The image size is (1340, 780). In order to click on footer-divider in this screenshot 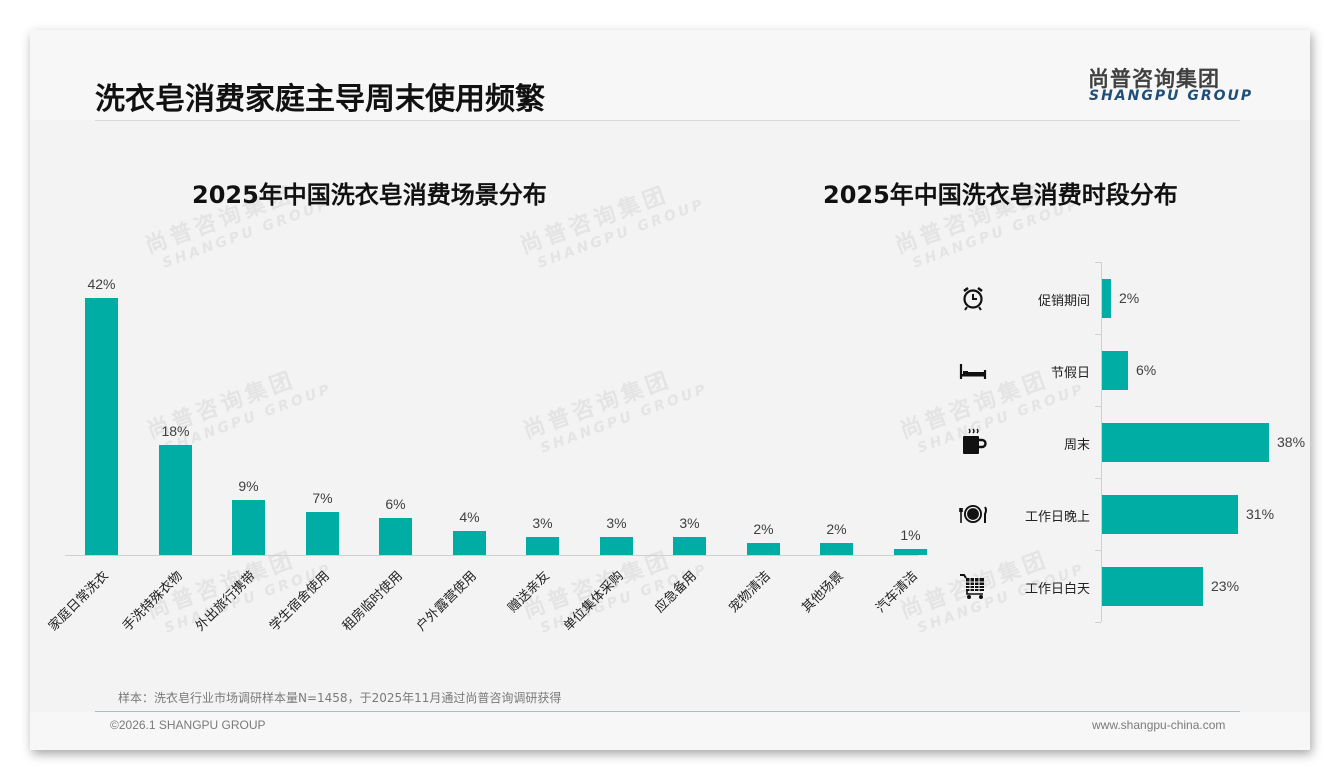, I will do `click(667, 711)`.